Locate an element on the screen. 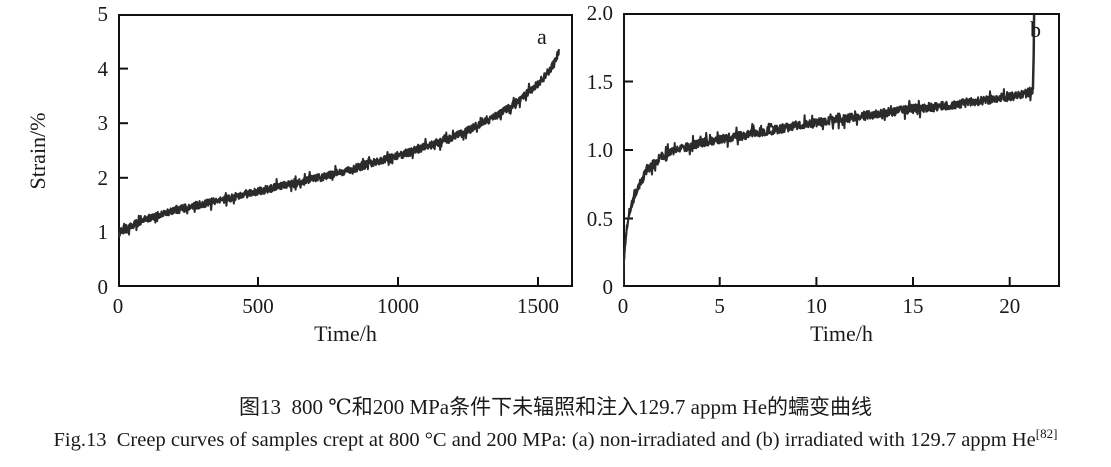 The height and width of the screenshot is (467, 1111). x-tick-label: 500 is located at coordinates (258, 306).